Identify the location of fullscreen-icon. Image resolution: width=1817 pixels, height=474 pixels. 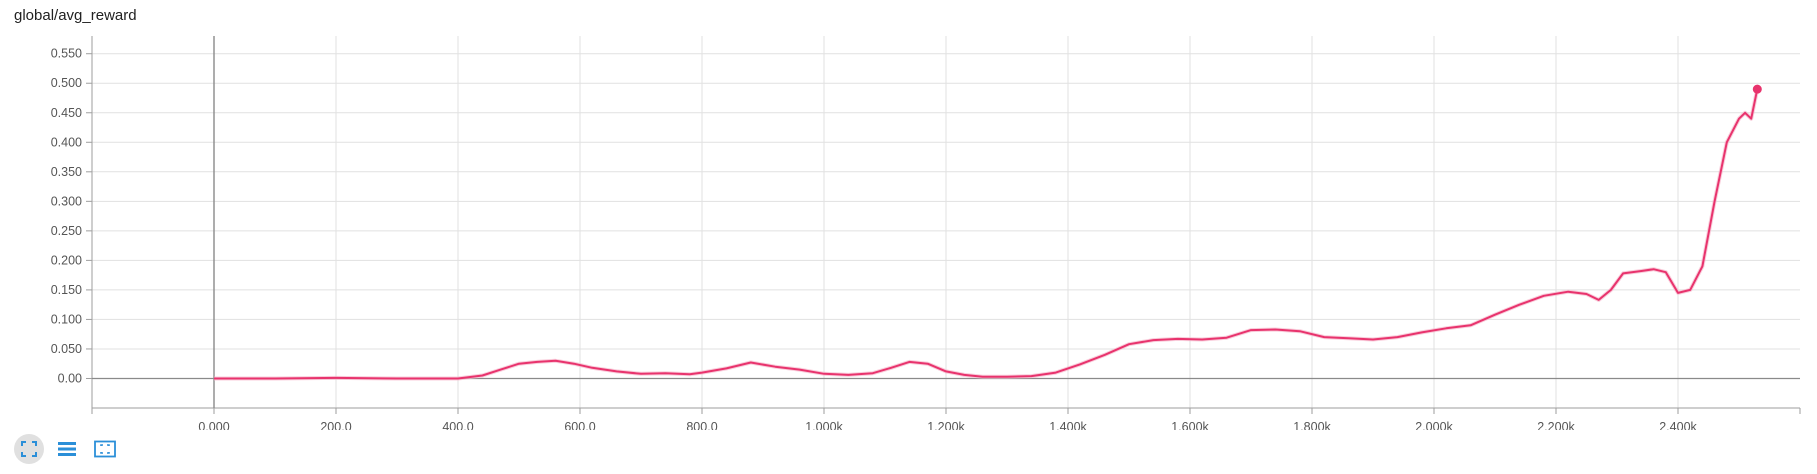
(29, 449).